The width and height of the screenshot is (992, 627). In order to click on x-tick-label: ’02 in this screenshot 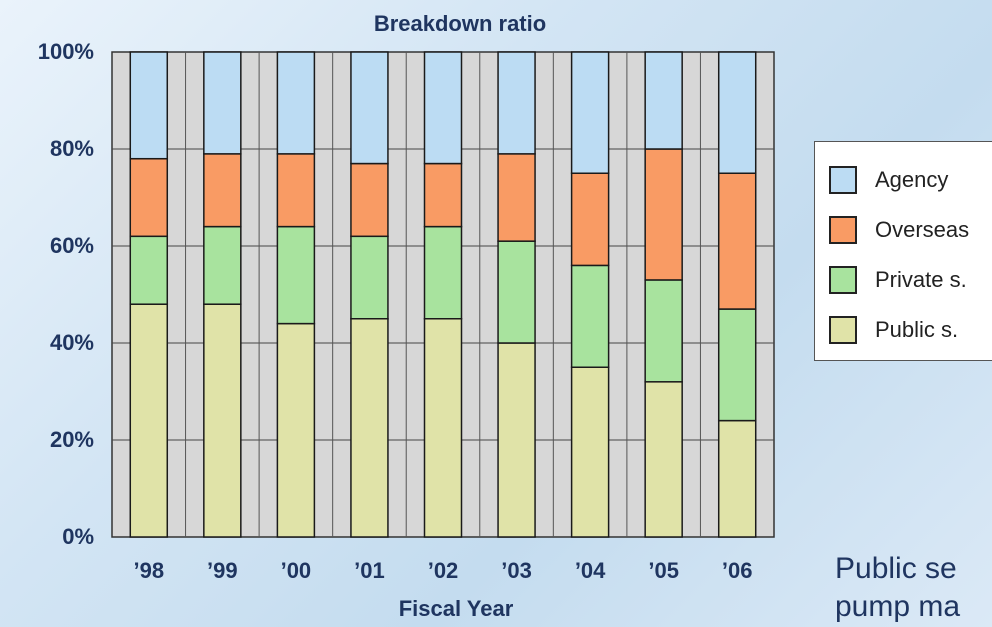, I will do `click(443, 570)`.